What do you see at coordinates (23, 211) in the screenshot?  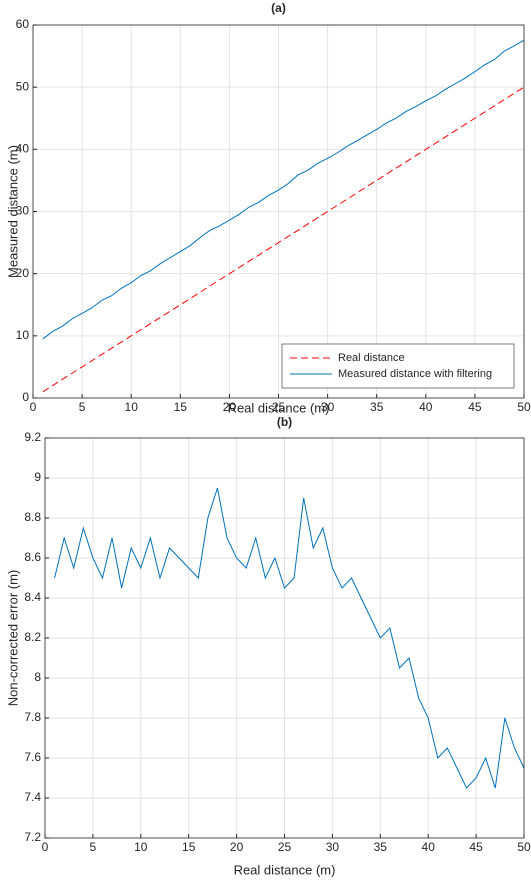 I see `y-tick-label: 30` at bounding box center [23, 211].